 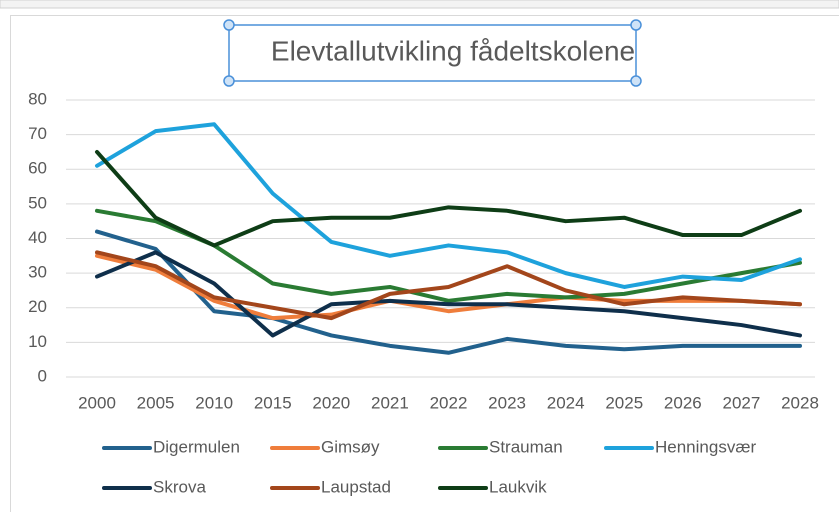 I want to click on x-tick-label: 2020, so click(x=331, y=402).